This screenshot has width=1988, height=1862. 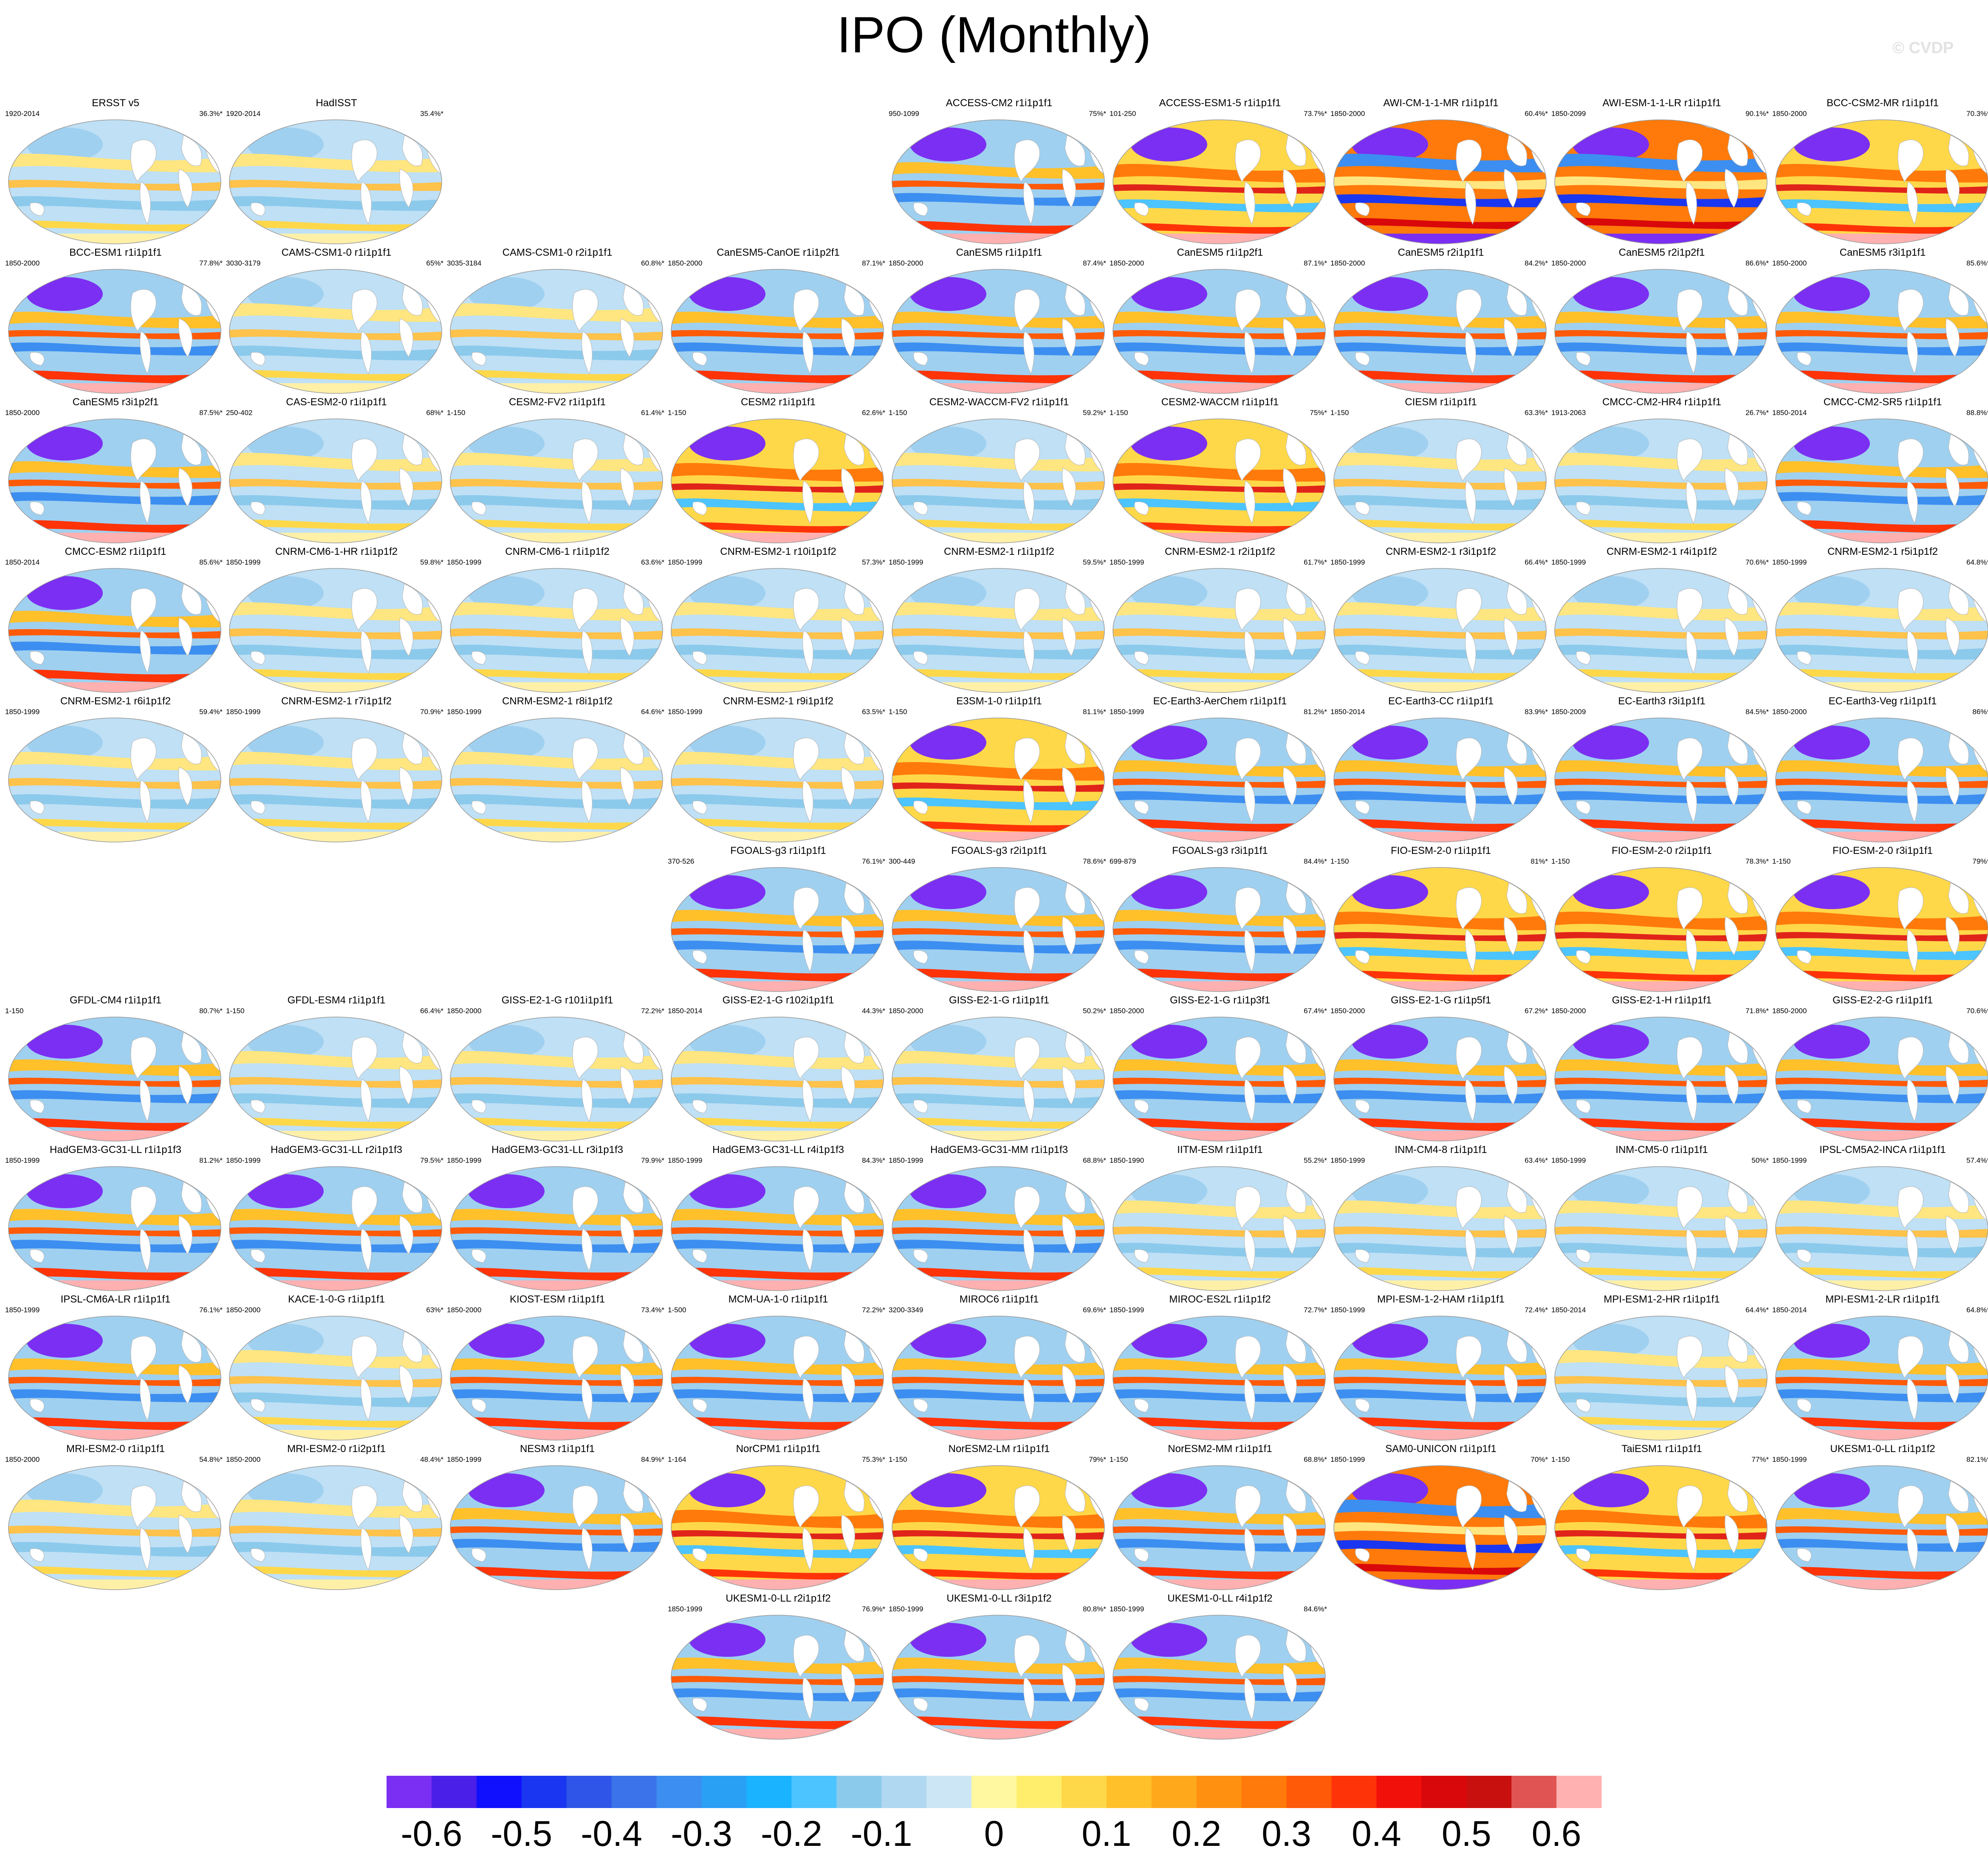 I want to click on map-panel: IPSL-CM6A-LR r1i1p1f1 1850-1999 76.1%*, so click(x=116, y=1370).